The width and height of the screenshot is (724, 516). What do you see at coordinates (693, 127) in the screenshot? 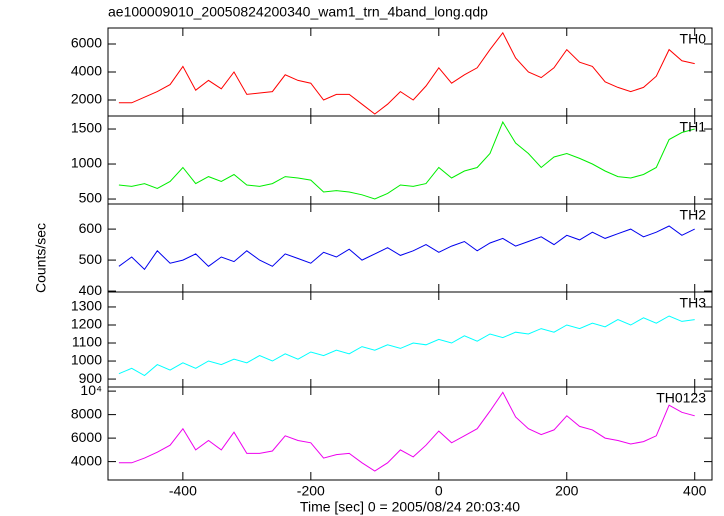
I see `series-label: TH1` at bounding box center [693, 127].